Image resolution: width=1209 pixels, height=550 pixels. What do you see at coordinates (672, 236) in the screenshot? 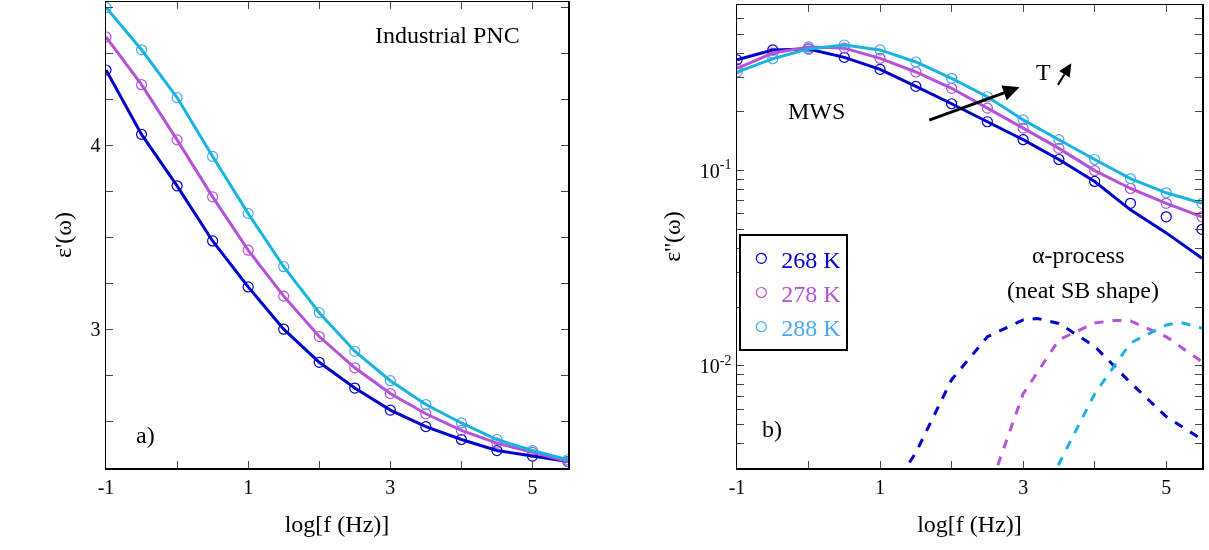
I see `y-axis-title: ε''(ω)` at bounding box center [672, 236].